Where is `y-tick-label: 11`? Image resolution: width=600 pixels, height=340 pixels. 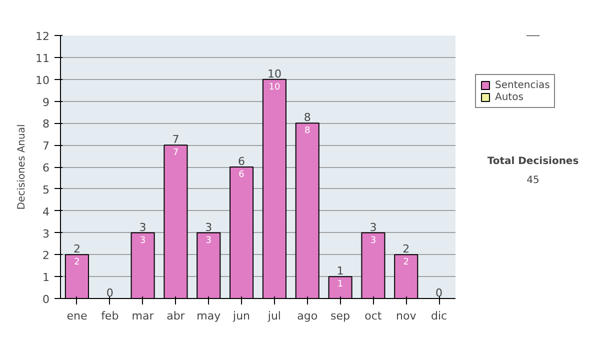
y-tick-label: 11 is located at coordinates (43, 58).